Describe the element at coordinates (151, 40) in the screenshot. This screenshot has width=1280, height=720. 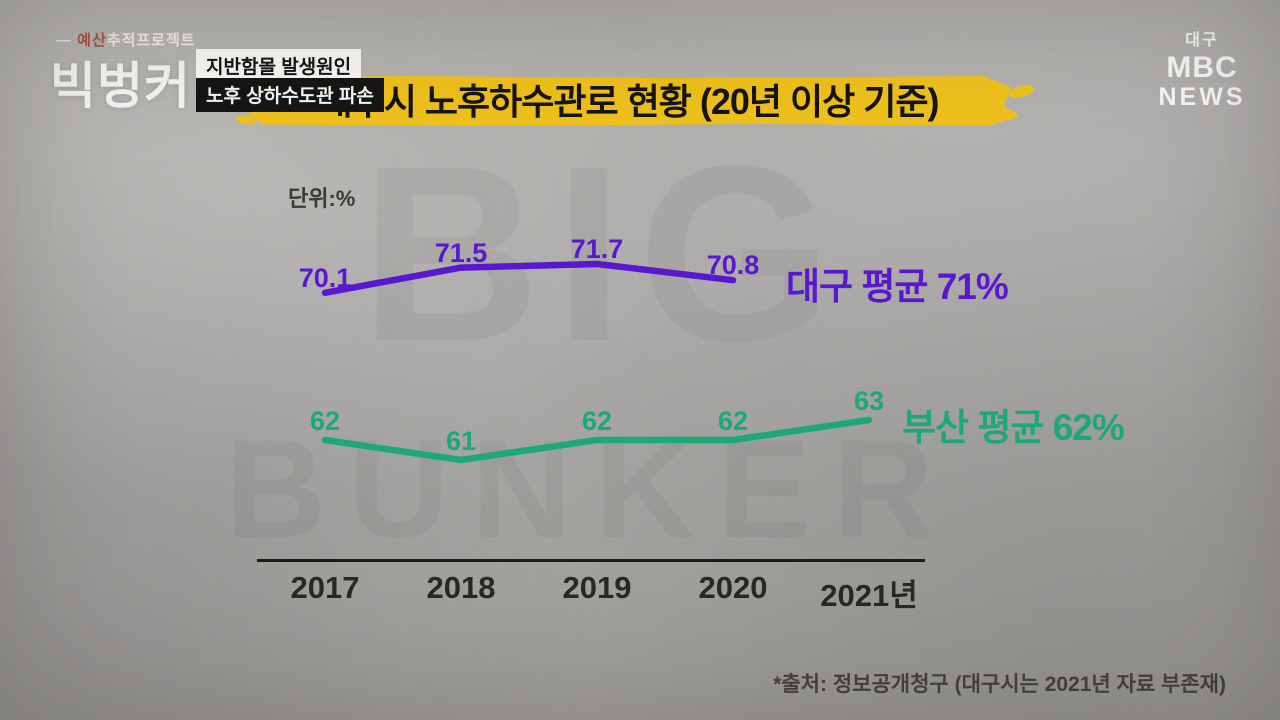
I see `tagline-rest-text: 추적프로젝트` at that location.